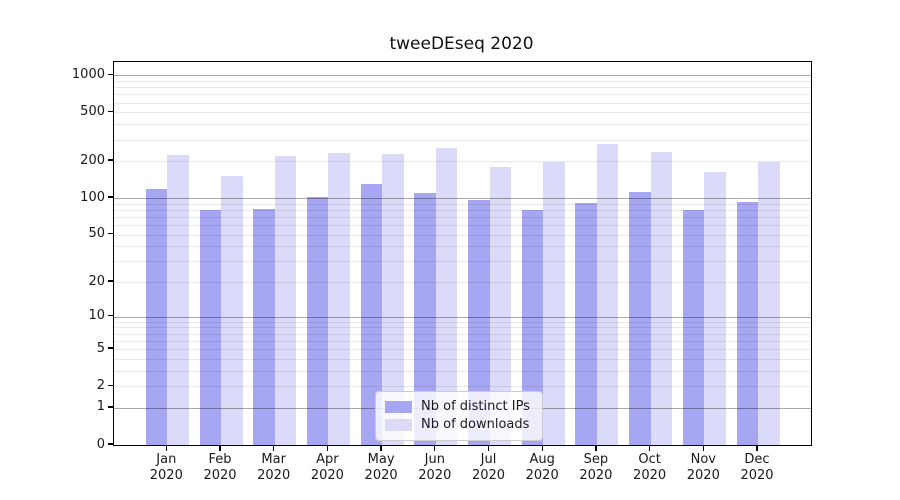  I want to click on x-tick-month: Aug, so click(542, 459).